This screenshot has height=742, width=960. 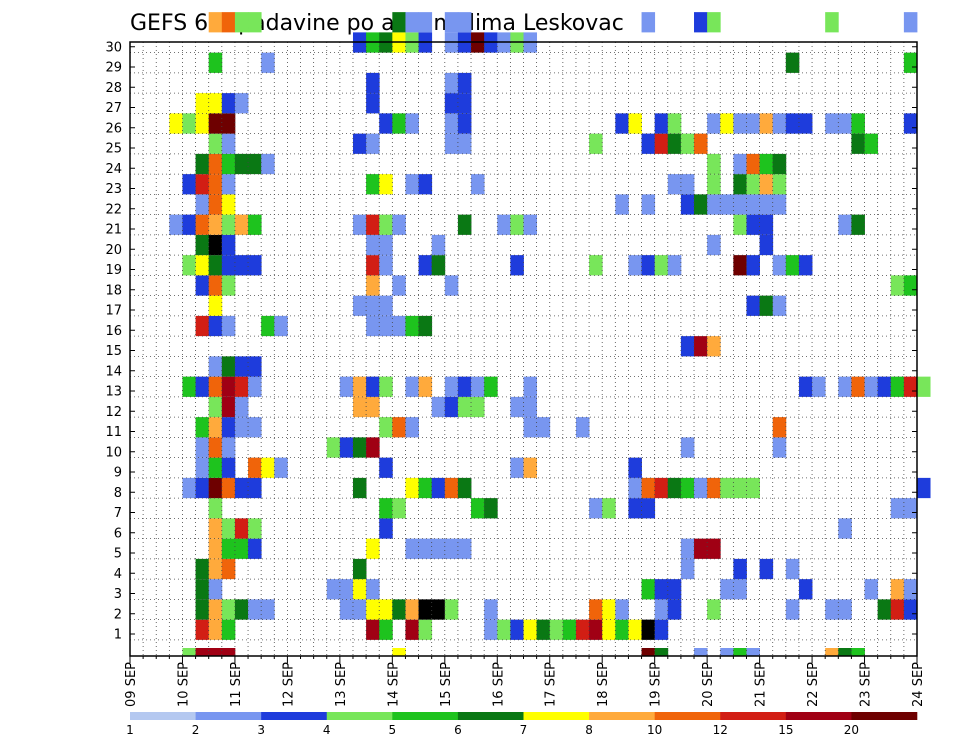 I want to click on y-tick-label: 9, so click(x=118, y=473).